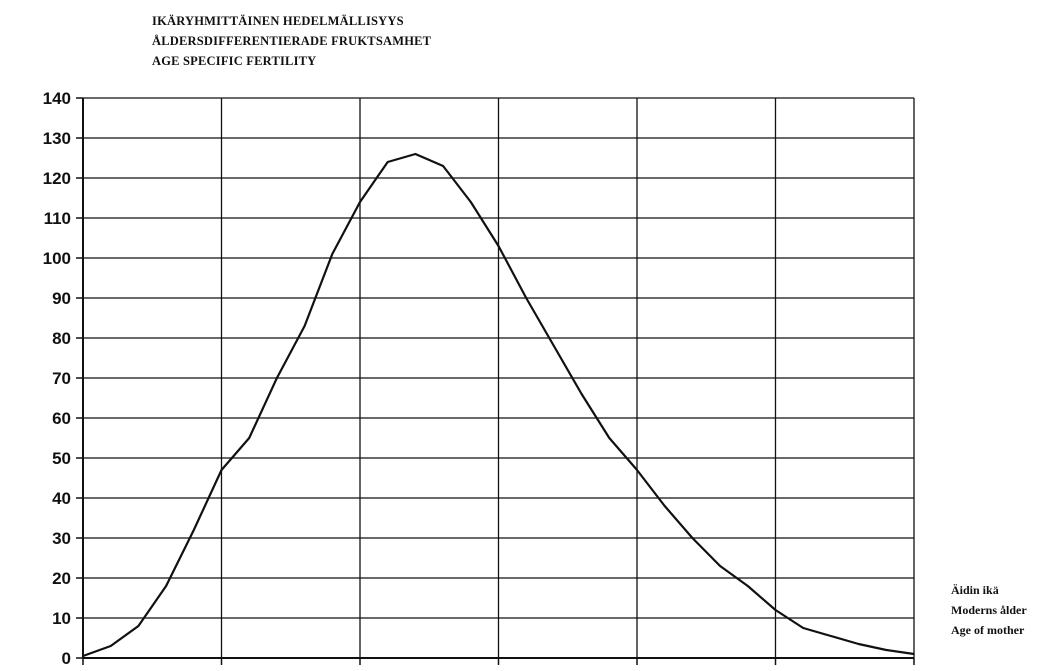 The height and width of the screenshot is (671, 1055). What do you see at coordinates (61, 458) in the screenshot?
I see `ytick-label-50: 50` at bounding box center [61, 458].